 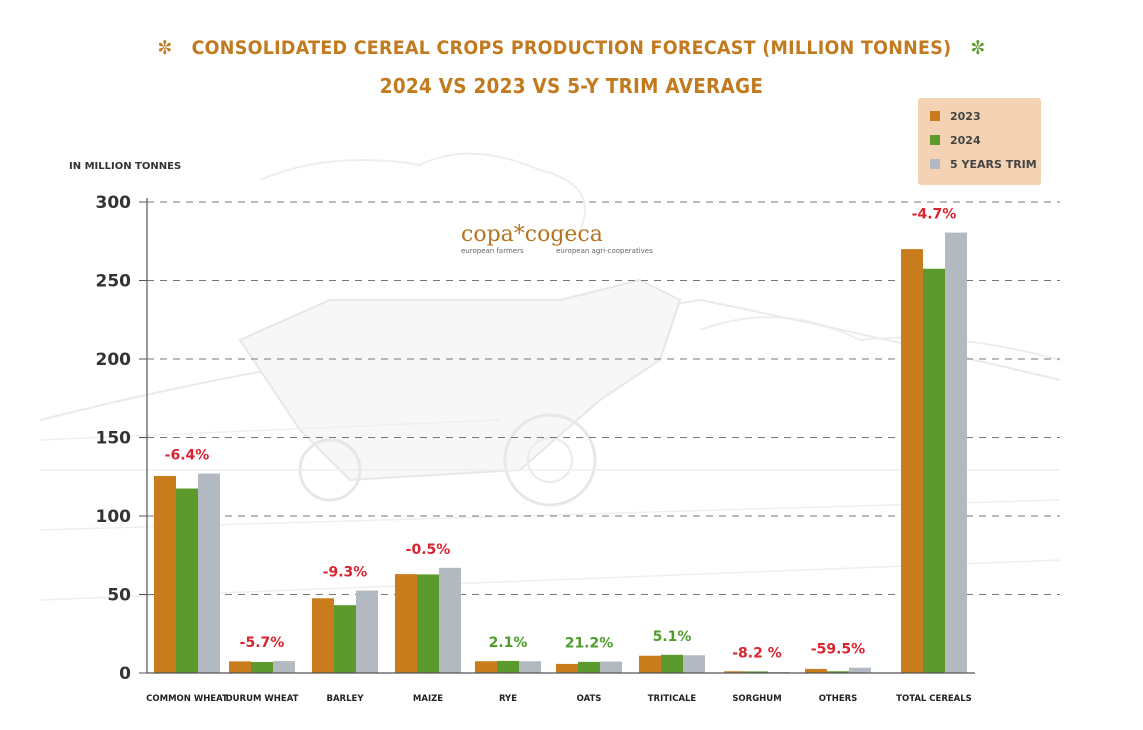 I want to click on logo-subtitle-farmers: european farmers, so click(x=492, y=251).